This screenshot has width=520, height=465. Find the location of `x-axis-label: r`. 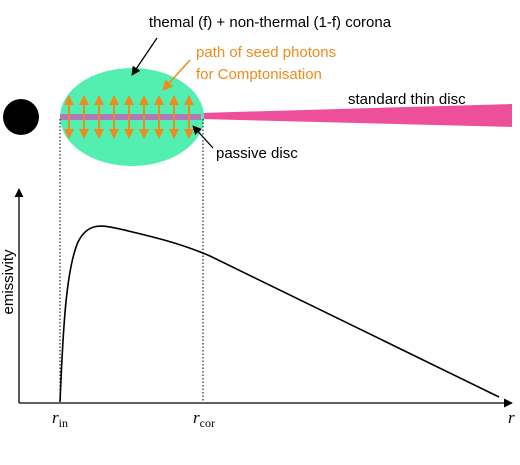

x-axis-label: r is located at coordinates (511, 417).